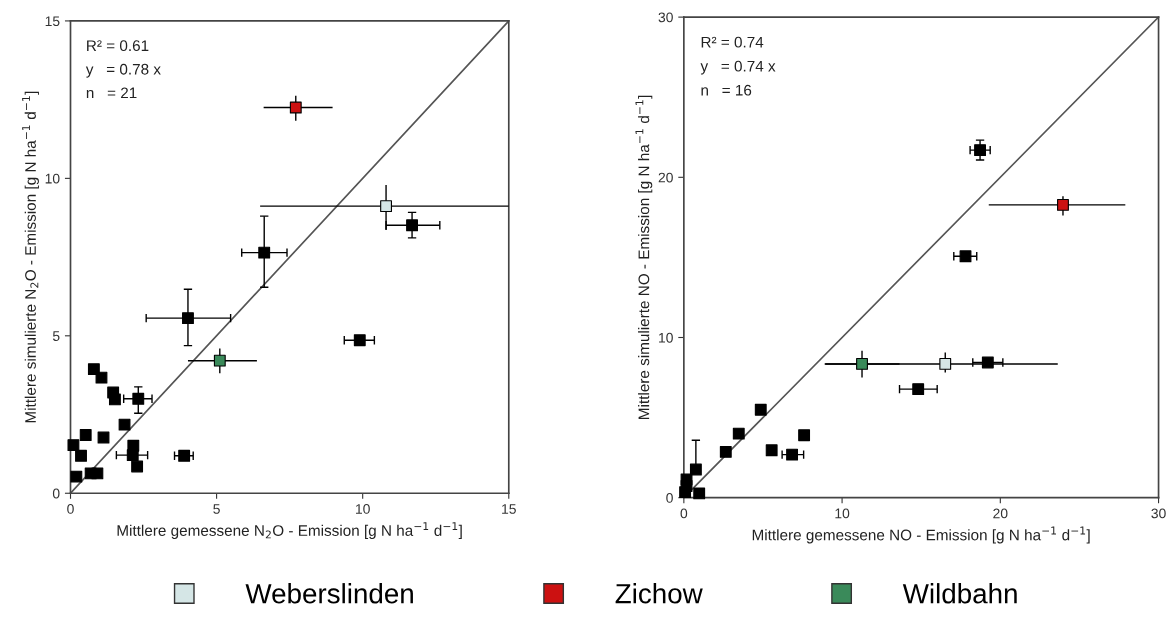 Image resolution: width=1175 pixels, height=634 pixels. What do you see at coordinates (732, 42) in the screenshot?
I see `annotation: R² = 0.74` at bounding box center [732, 42].